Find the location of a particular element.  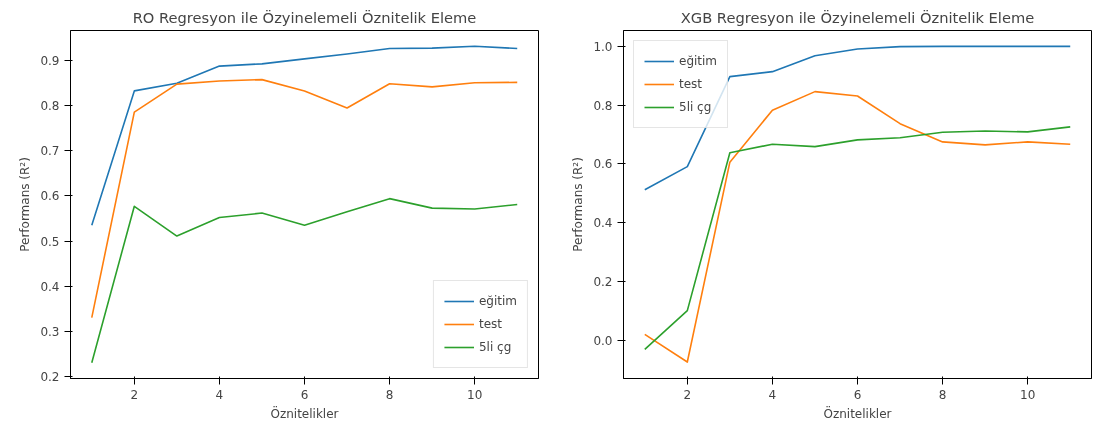

y-tick-label: 0.3 is located at coordinates (50, 331).